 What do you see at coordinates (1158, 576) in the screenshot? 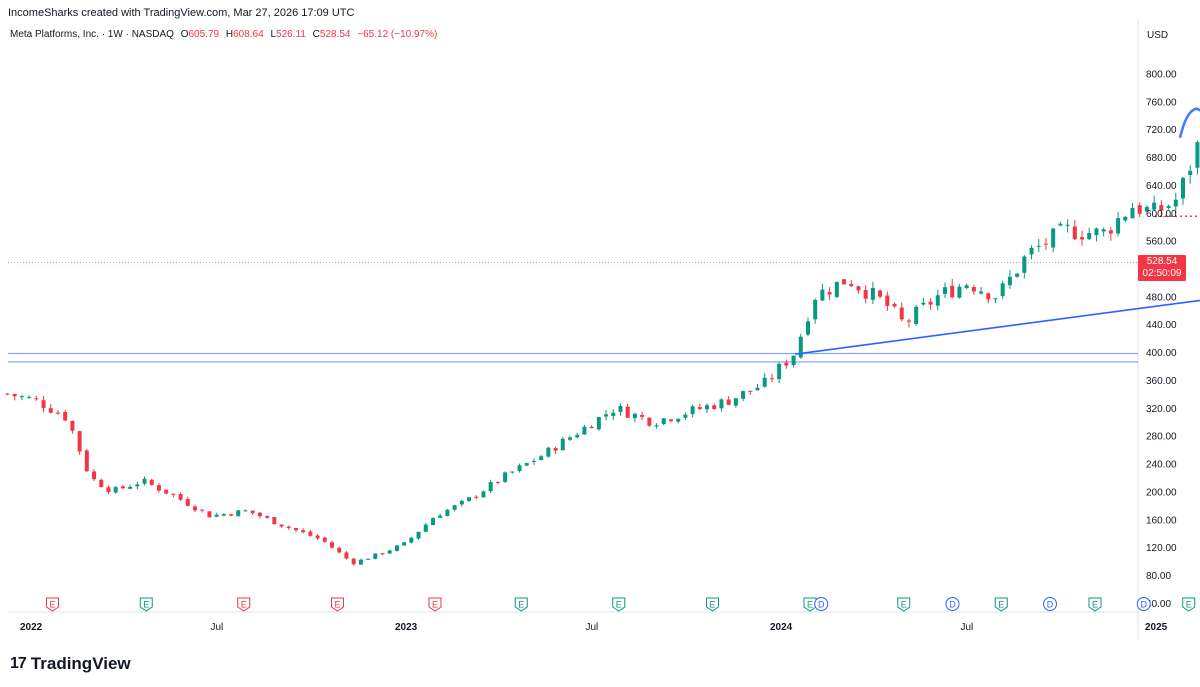
I see `price-tick-label: 80.00` at bounding box center [1158, 576].